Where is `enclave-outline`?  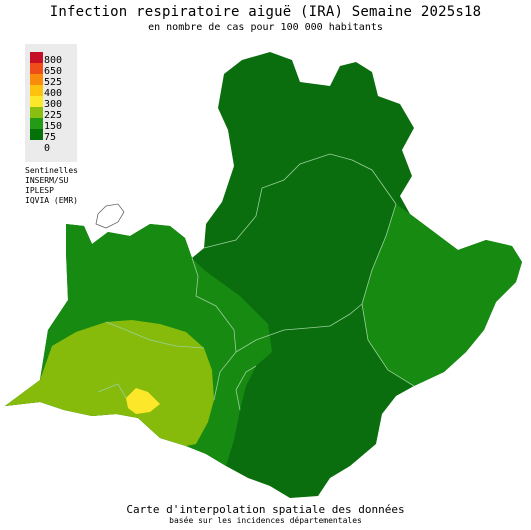
enclave-outline is located at coordinates (110, 216).